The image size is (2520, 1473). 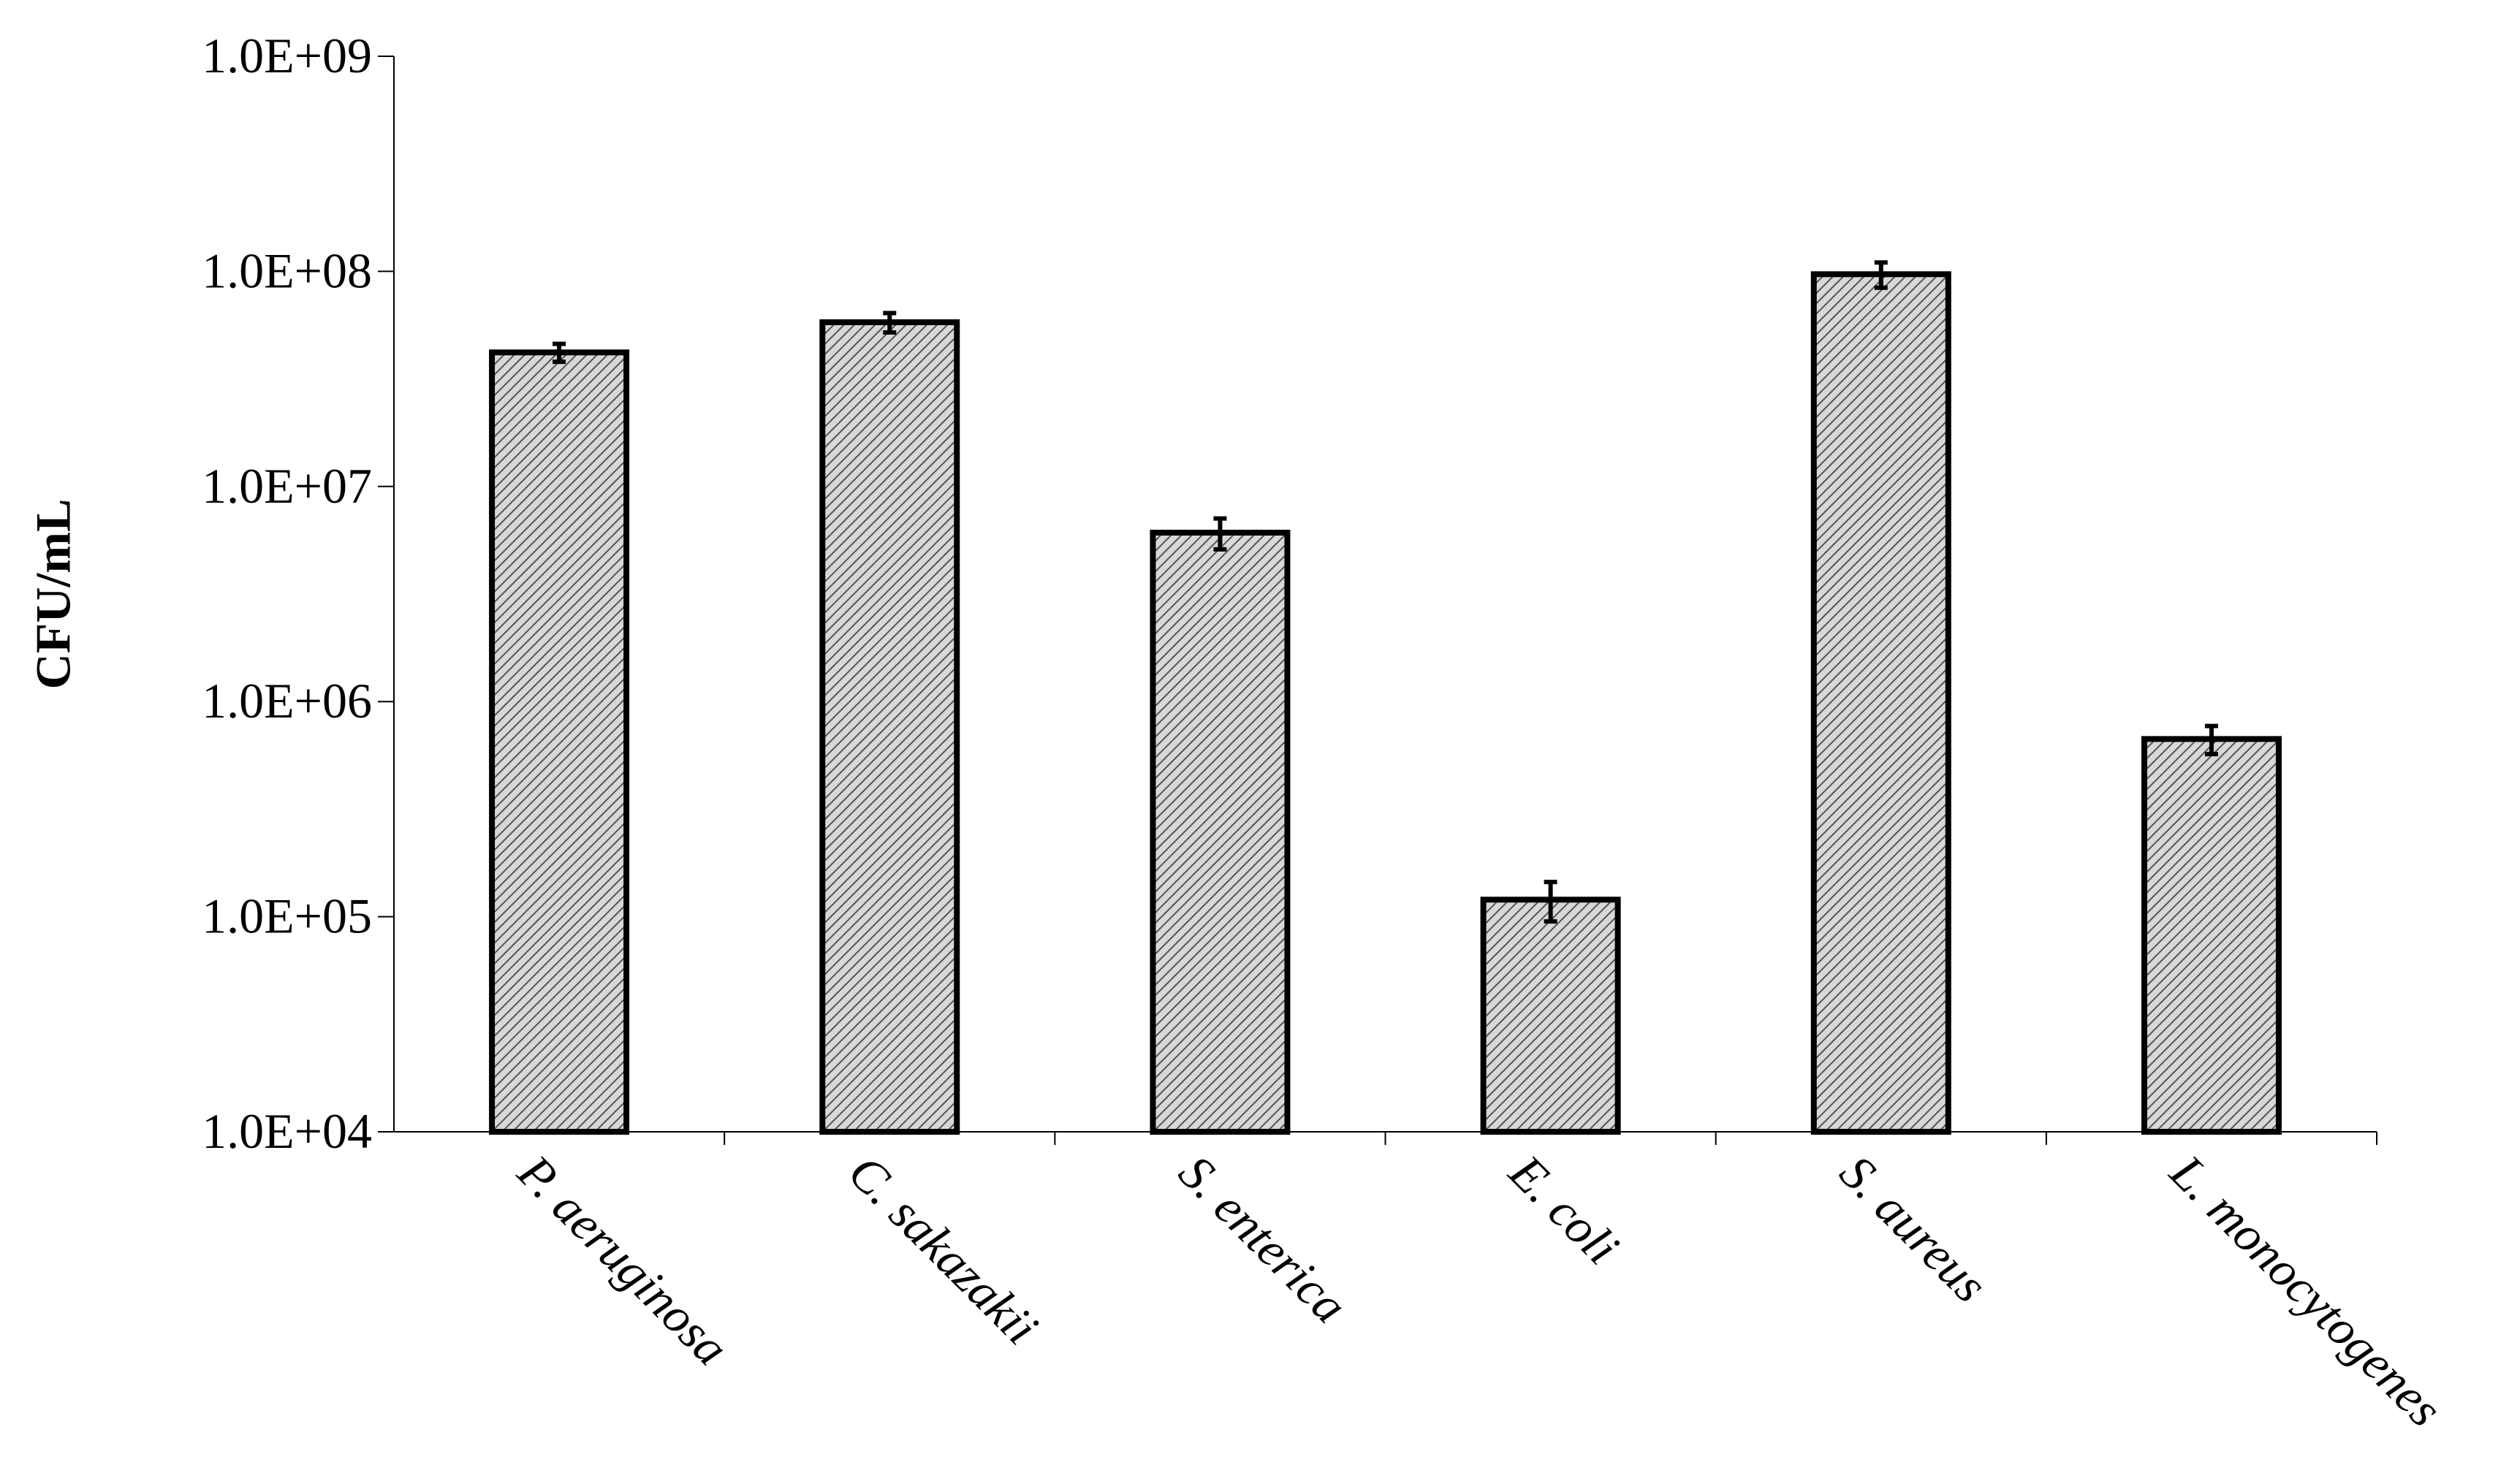 What do you see at coordinates (53, 594) in the screenshot?
I see `y-axis-label: CFU/mL` at bounding box center [53, 594].